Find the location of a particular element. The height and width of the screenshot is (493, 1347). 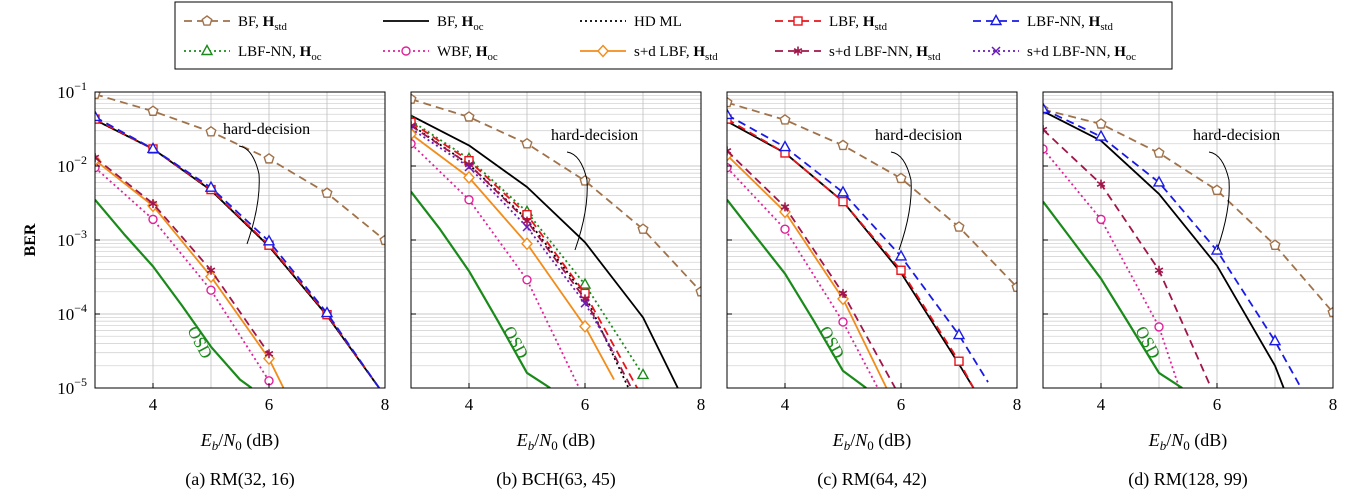

series-sd_lbf_std is located at coordinates (807, 268).